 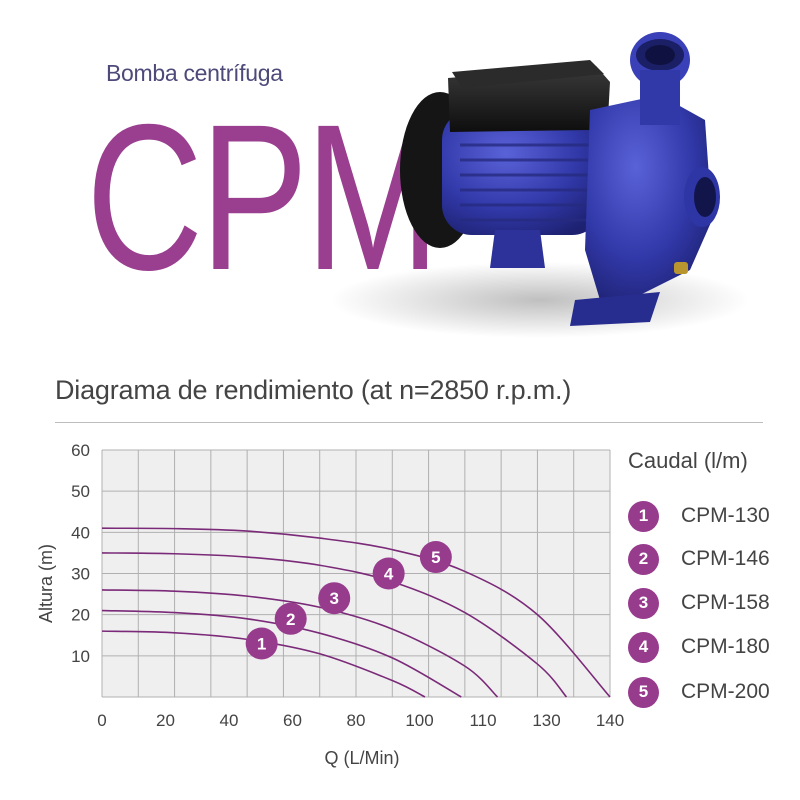 What do you see at coordinates (688, 460) in the screenshot?
I see `legend-title: Caudal (l/m)` at bounding box center [688, 460].